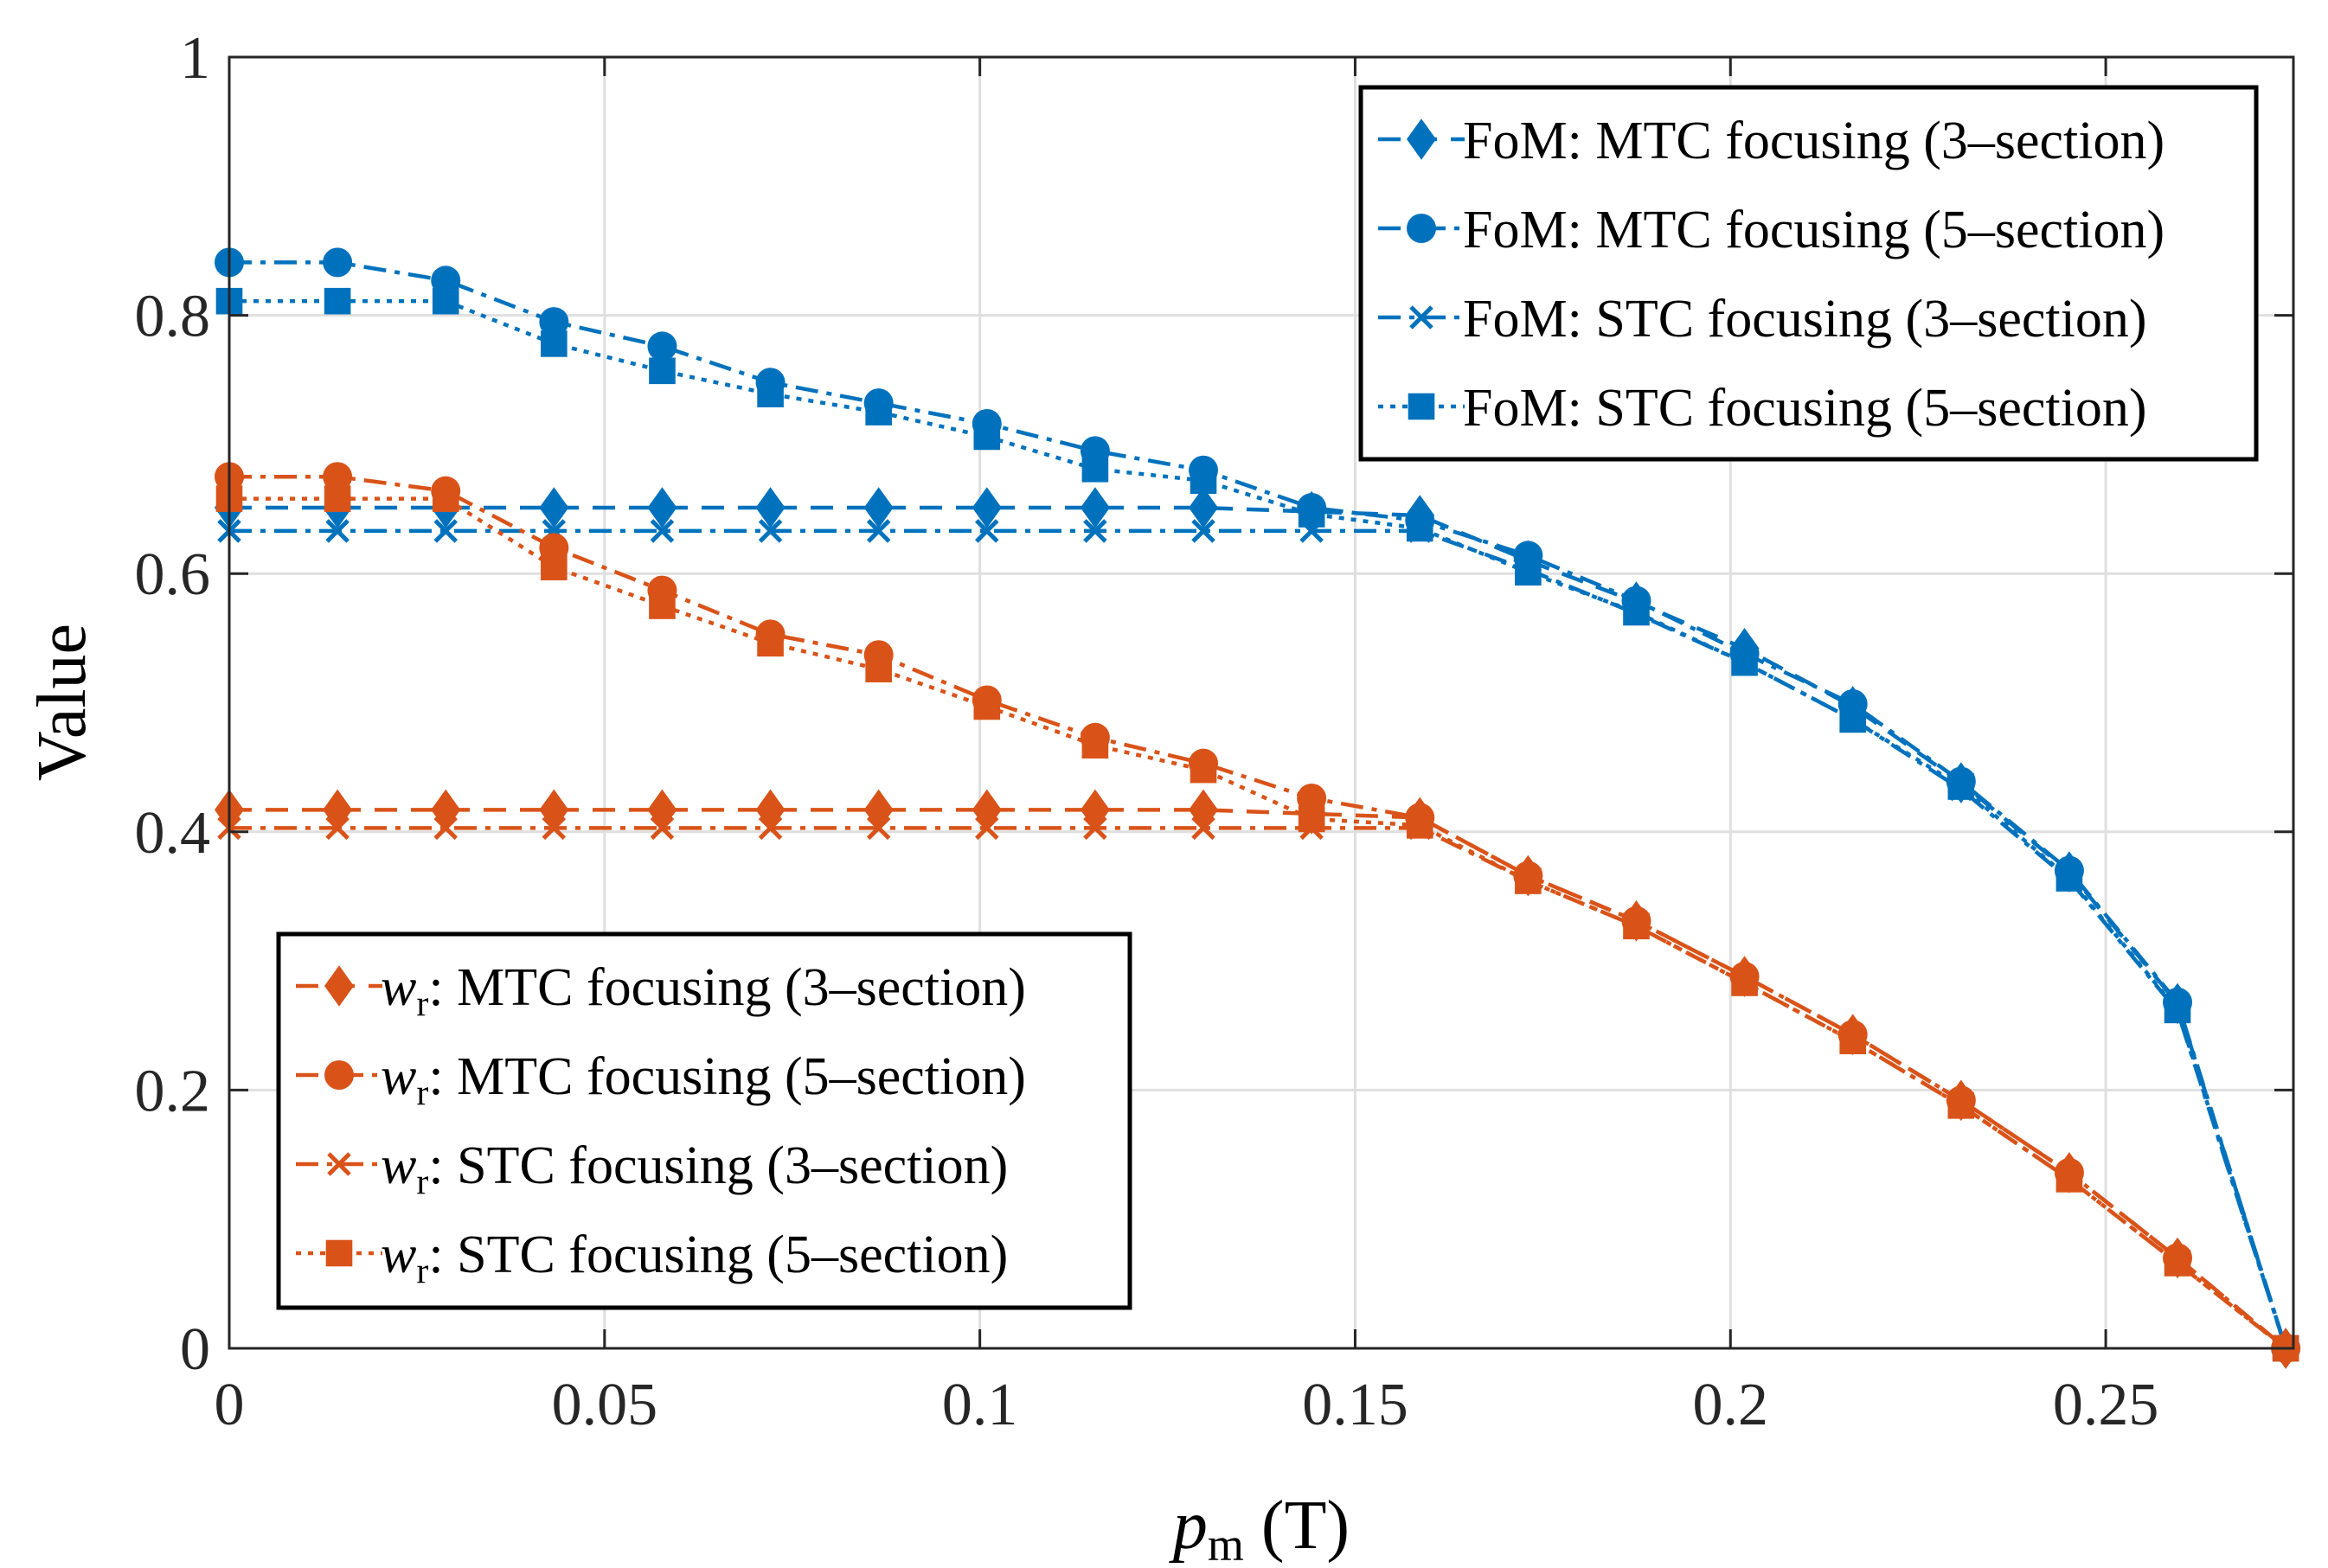 Image resolution: width=2328 pixels, height=1568 pixels. What do you see at coordinates (1188, 1526) in the screenshot?
I see `x-axis-label-var: p` at bounding box center [1188, 1526].